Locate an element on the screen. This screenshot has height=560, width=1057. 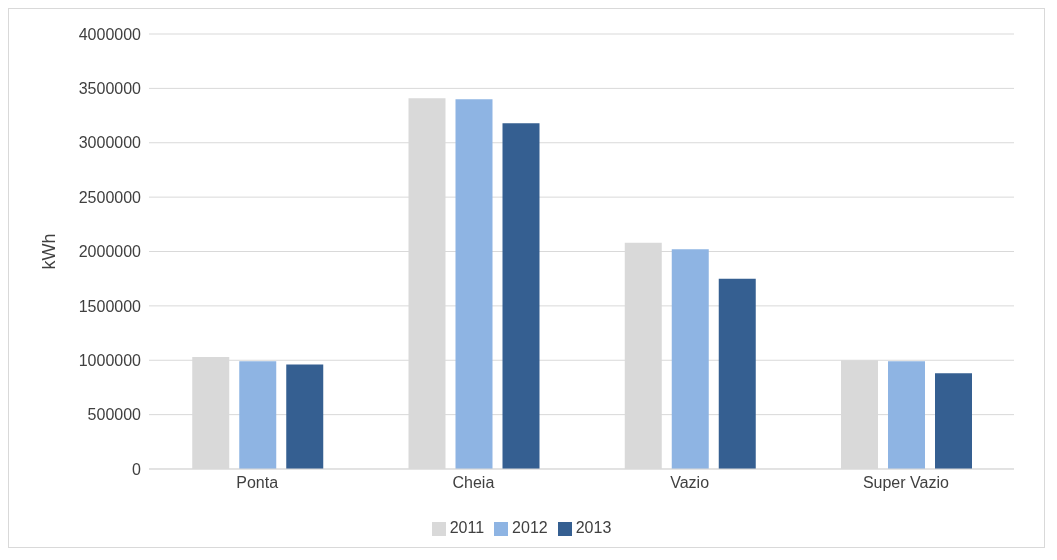
x-tick-label: Cheia is located at coordinates (473, 483).